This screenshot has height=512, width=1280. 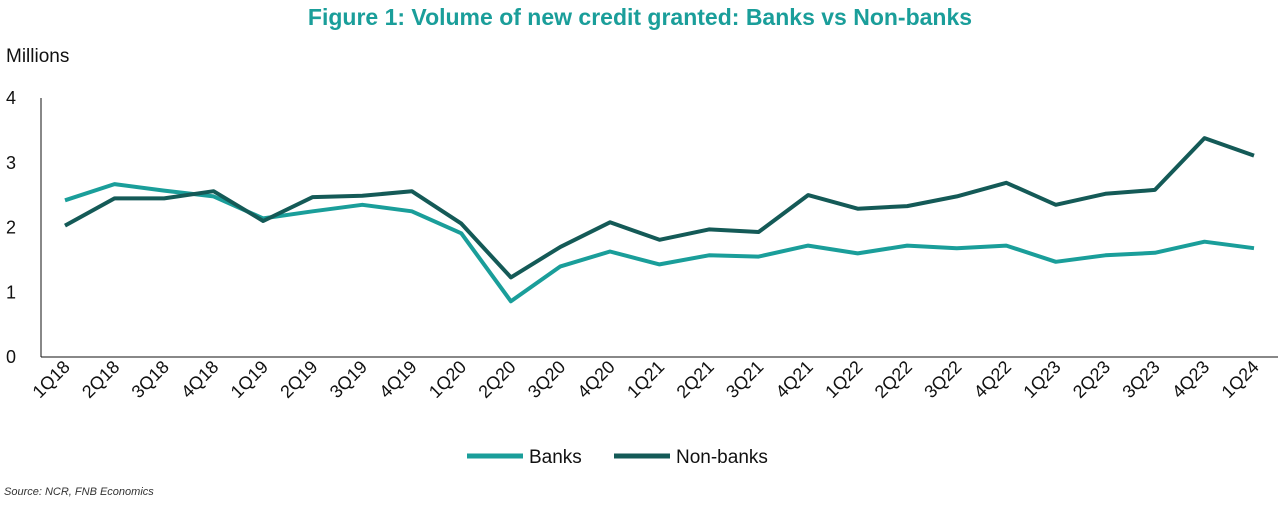 What do you see at coordinates (794, 379) in the screenshot?
I see `x-tick-label: 4Q21` at bounding box center [794, 379].